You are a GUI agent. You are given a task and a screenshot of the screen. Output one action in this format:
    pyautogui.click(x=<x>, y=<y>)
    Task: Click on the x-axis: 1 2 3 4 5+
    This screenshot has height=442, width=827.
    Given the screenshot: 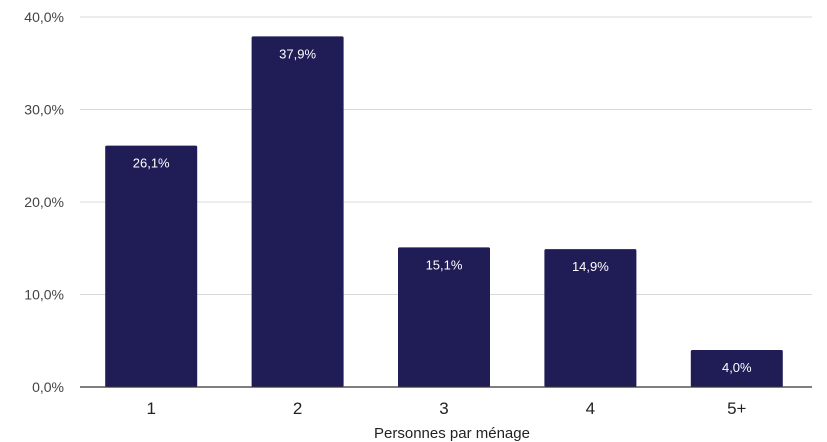 What is the action you would take?
    pyautogui.click(x=446, y=402)
    